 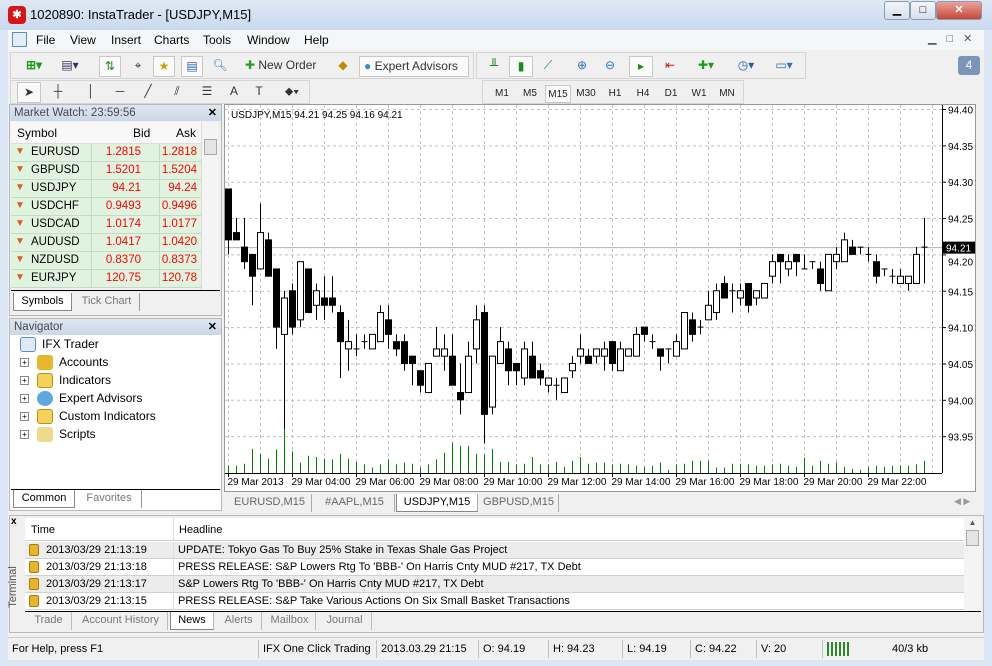 I want to click on close-market-watch-icon: ✕, so click(x=212, y=113).